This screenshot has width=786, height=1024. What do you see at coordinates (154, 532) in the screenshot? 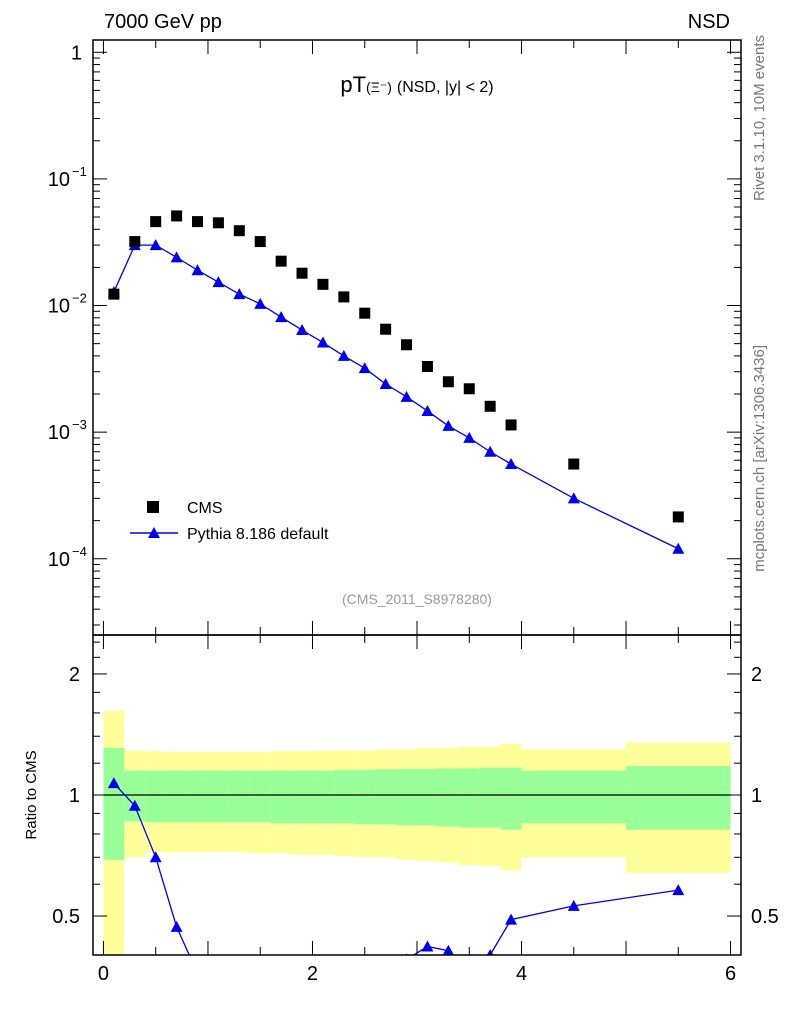
I see `legend-marker-pythia` at bounding box center [154, 532].